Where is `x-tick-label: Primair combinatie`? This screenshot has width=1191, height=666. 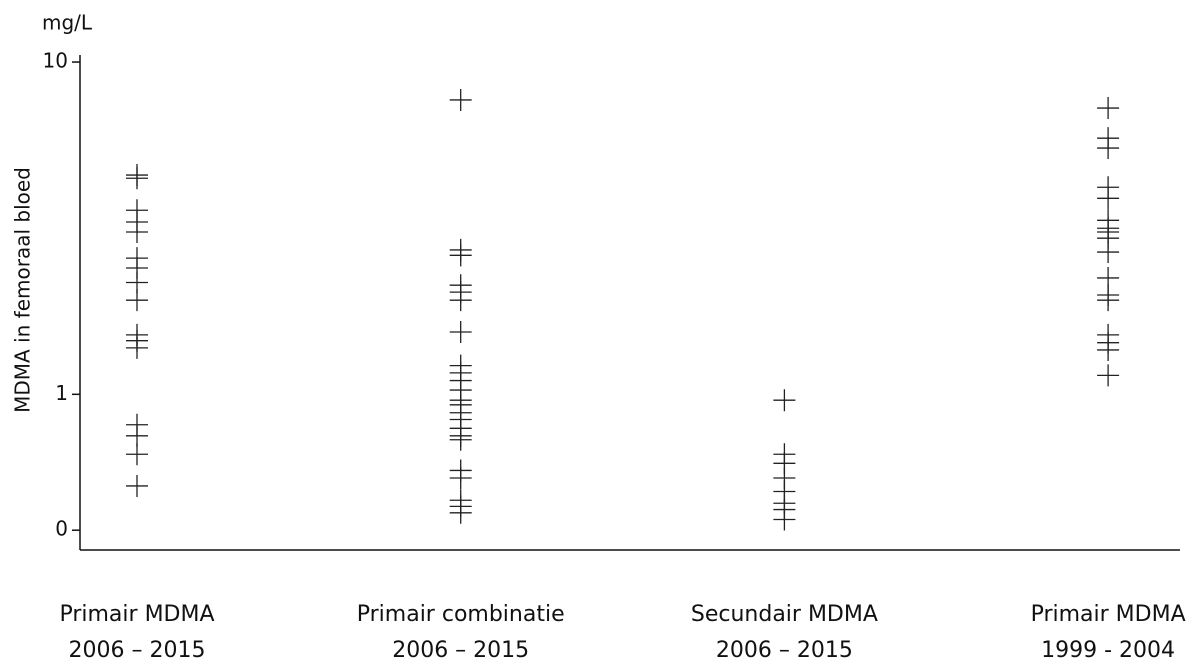
x-tick-label: Primair combinatie is located at coordinates (461, 614).